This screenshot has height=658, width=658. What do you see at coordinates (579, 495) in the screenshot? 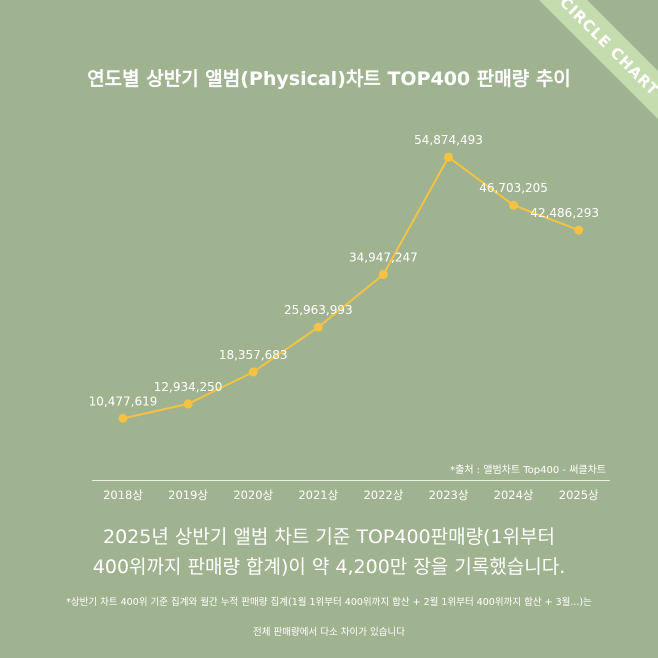
I see `x-tick-label: 2025상` at bounding box center [579, 495].